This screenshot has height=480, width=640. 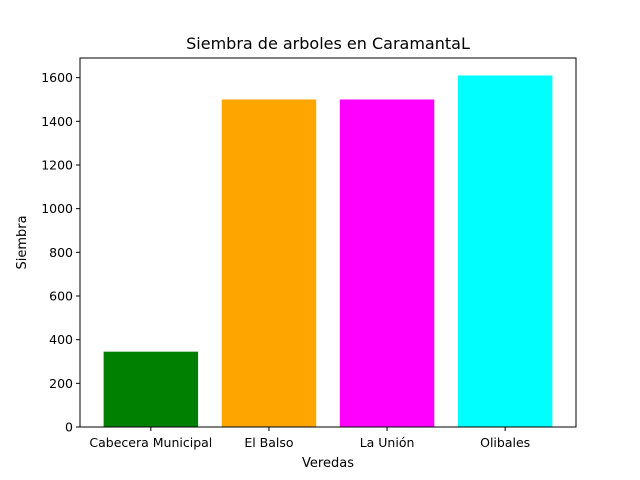 What do you see at coordinates (57, 164) in the screenshot?
I see `y-tick-label-6: 1200` at bounding box center [57, 164].